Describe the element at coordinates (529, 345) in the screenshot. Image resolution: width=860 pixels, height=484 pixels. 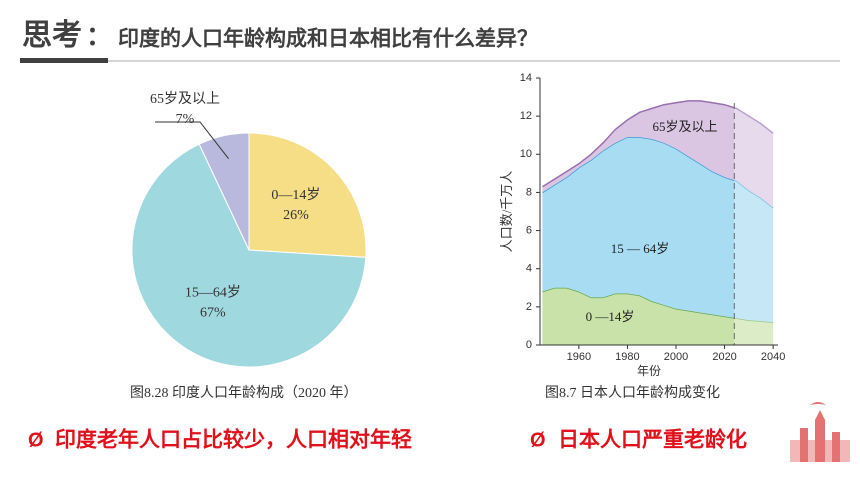
I see `y-tick-label: 0` at that location.